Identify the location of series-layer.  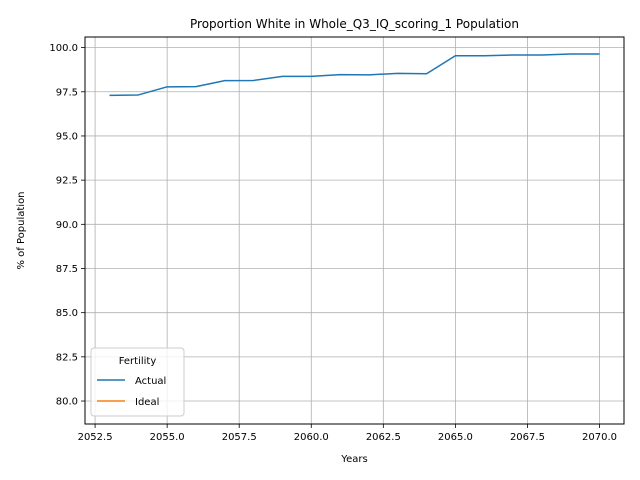
(354, 75).